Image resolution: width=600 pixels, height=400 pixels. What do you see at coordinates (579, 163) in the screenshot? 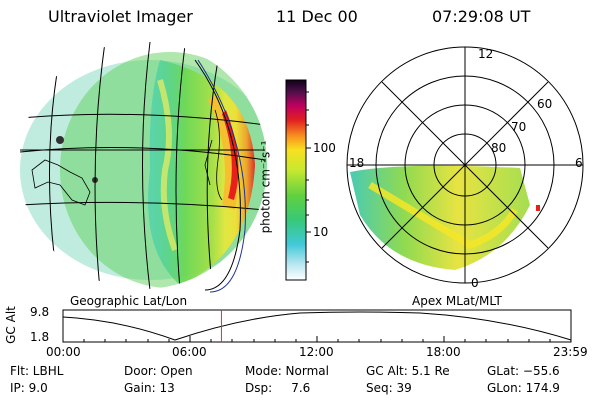
I see `mlt-label-6: 6` at bounding box center [579, 163].